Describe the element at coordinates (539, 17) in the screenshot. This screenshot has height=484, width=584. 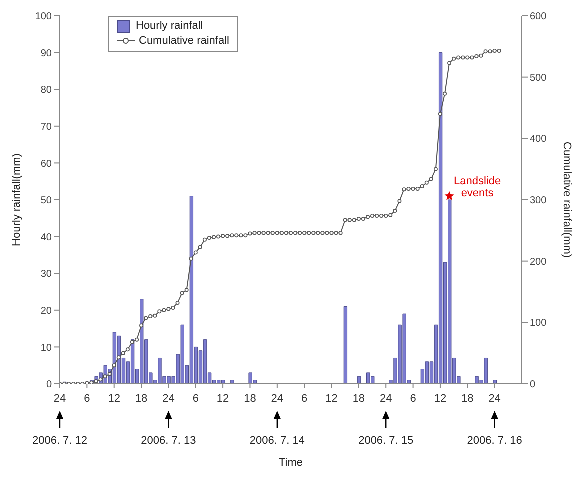
I see `y2-tick-label: 600` at that location.